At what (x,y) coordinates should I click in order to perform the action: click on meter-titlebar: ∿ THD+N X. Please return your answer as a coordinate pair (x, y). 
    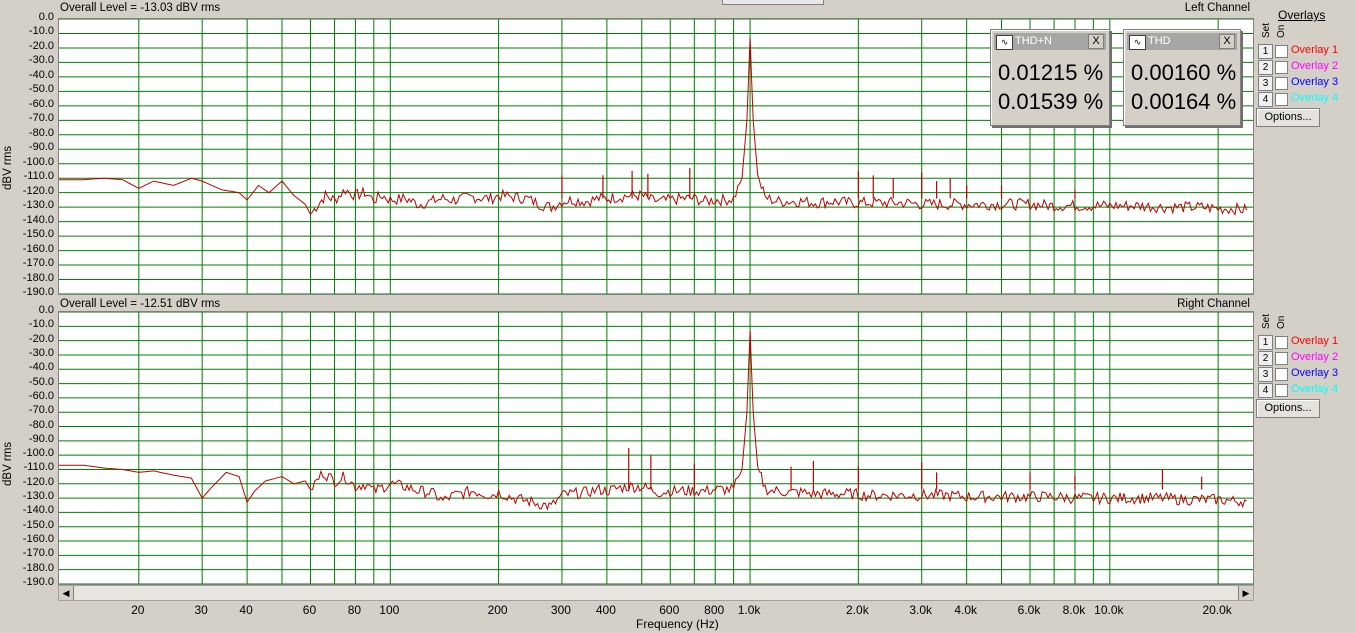
    Looking at the image, I should click on (1050, 41).